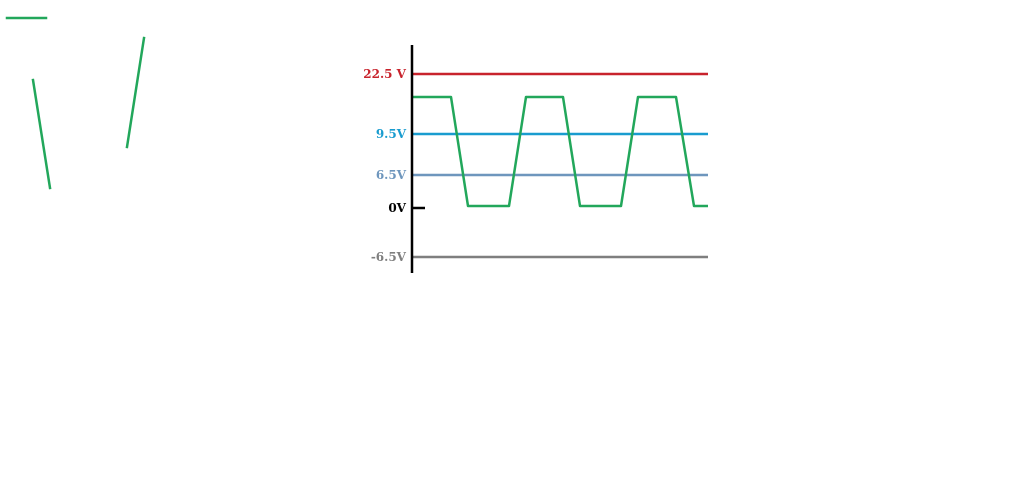 This screenshot has height=491, width=1012. What do you see at coordinates (397, 208) in the screenshot?
I see `level-0v-label: 0V` at bounding box center [397, 208].